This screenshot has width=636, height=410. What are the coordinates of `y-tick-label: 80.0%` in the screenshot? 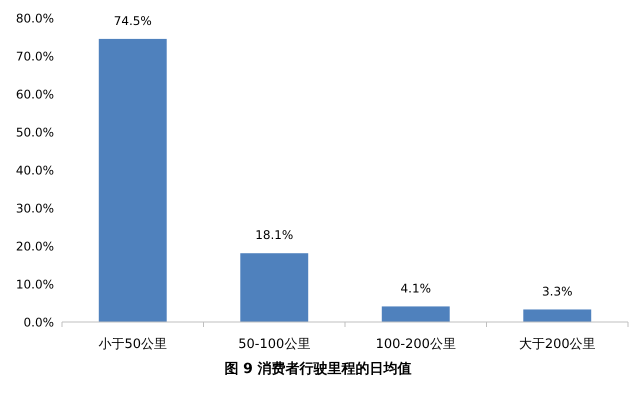 It's located at (35, 19).